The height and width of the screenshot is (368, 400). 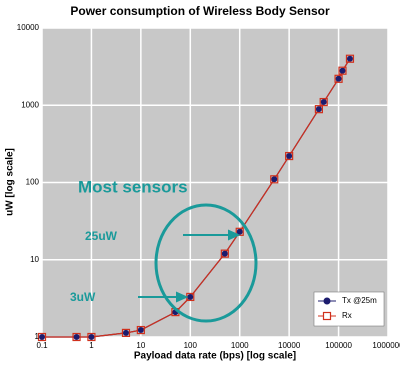 What do you see at coordinates (338, 345) in the screenshot?
I see `x-tick-label: 100000` at bounding box center [338, 345].